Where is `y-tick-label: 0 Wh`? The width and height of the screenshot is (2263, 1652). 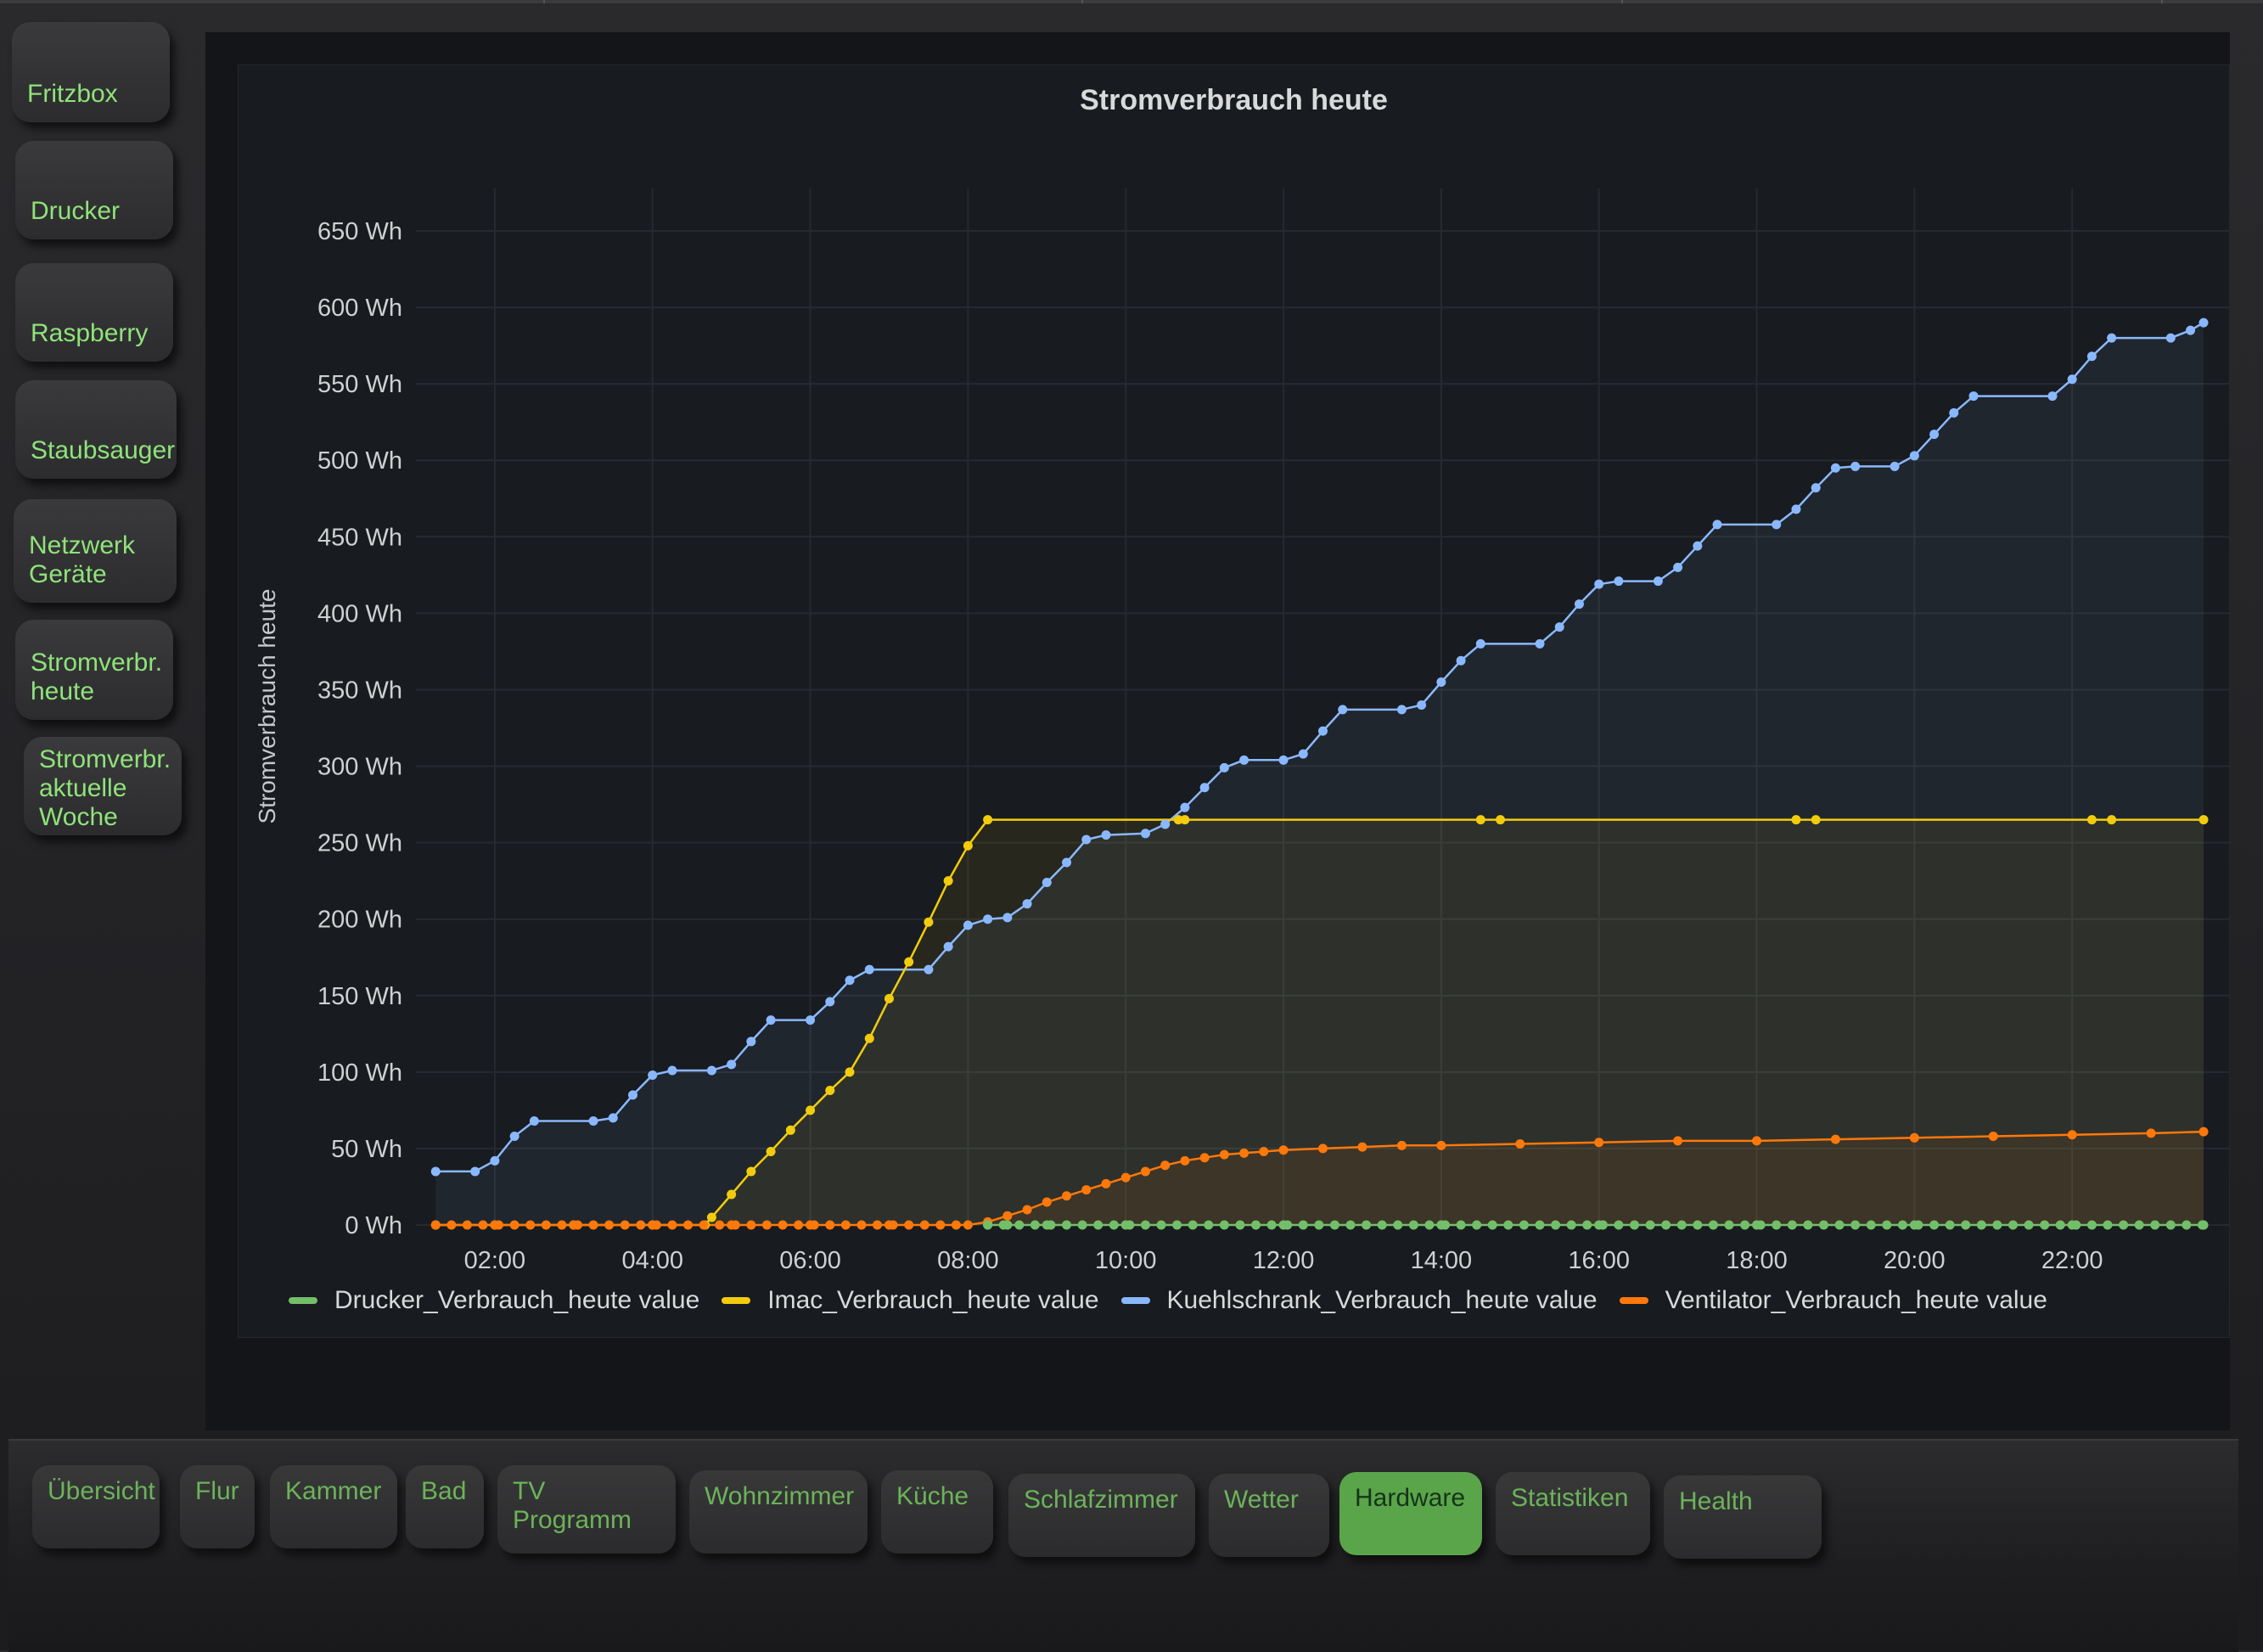
y-tick-label: 0 Wh is located at coordinates (373, 1225).